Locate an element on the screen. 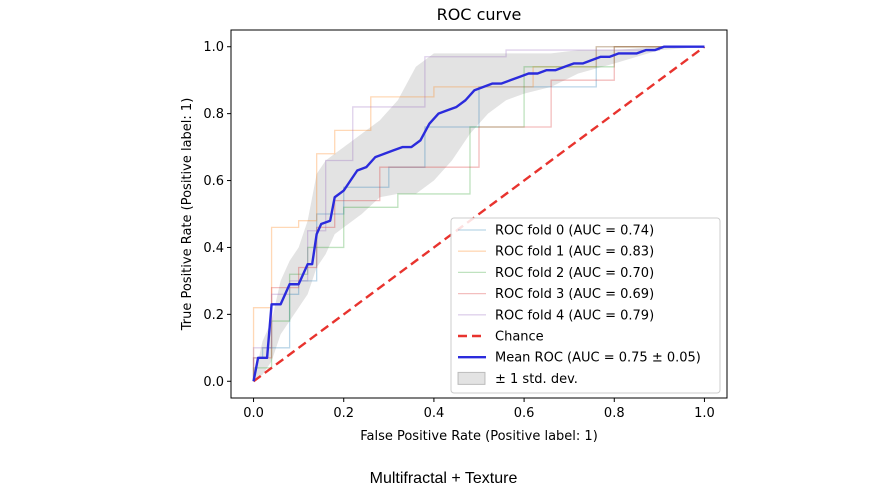 The width and height of the screenshot is (887, 499). x-tick-label: 1.0 is located at coordinates (704, 413).